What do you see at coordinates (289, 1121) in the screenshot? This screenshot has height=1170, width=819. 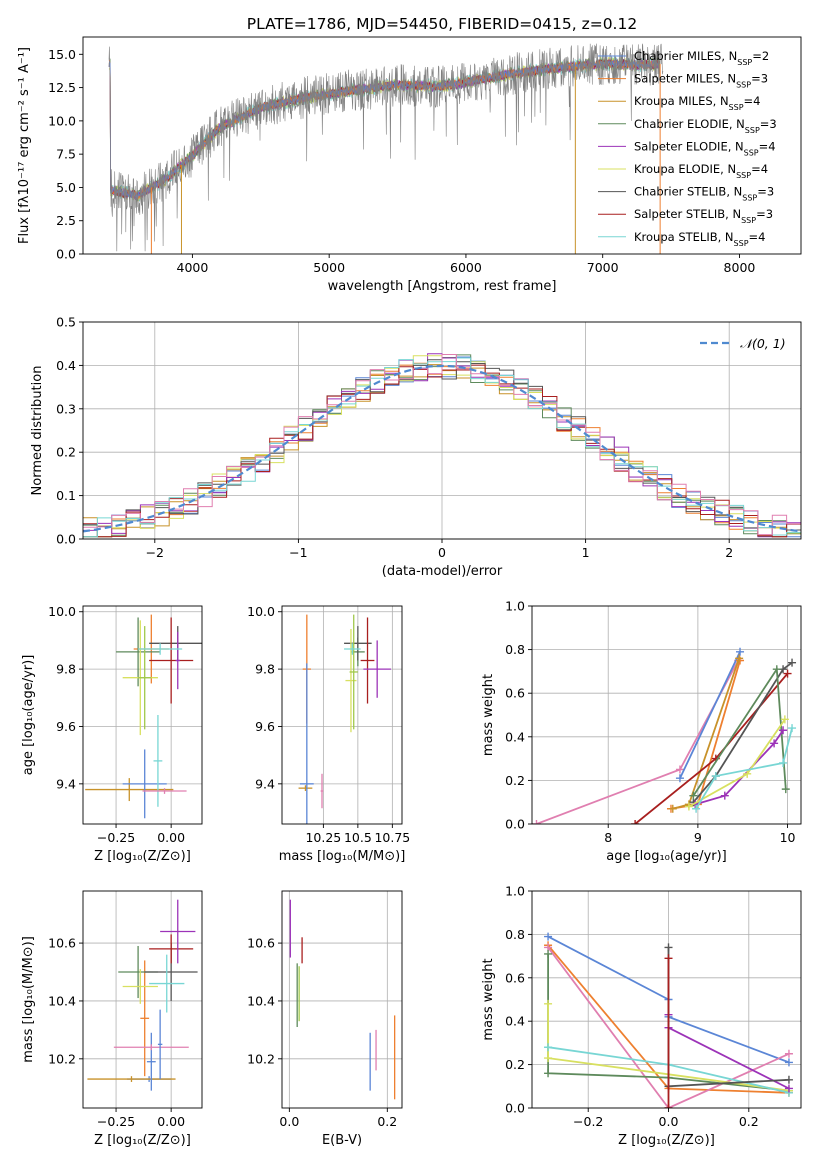 I see `x-tick-label: 0.0` at bounding box center [289, 1121].